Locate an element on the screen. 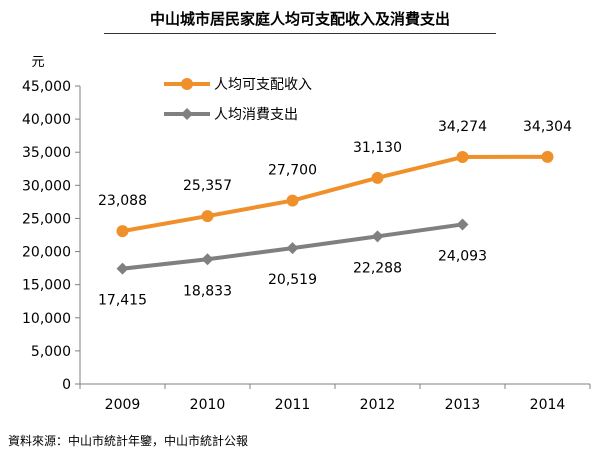 This screenshot has width=600, height=463. x-tick-label: 2014 is located at coordinates (548, 405).